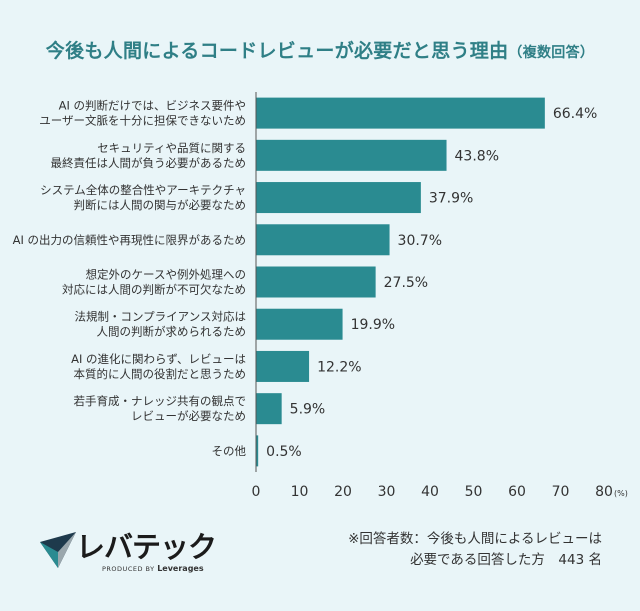 This screenshot has width=640, height=611. What do you see at coordinates (284, 452) in the screenshot?
I see `data-label: 0.5%` at bounding box center [284, 452].